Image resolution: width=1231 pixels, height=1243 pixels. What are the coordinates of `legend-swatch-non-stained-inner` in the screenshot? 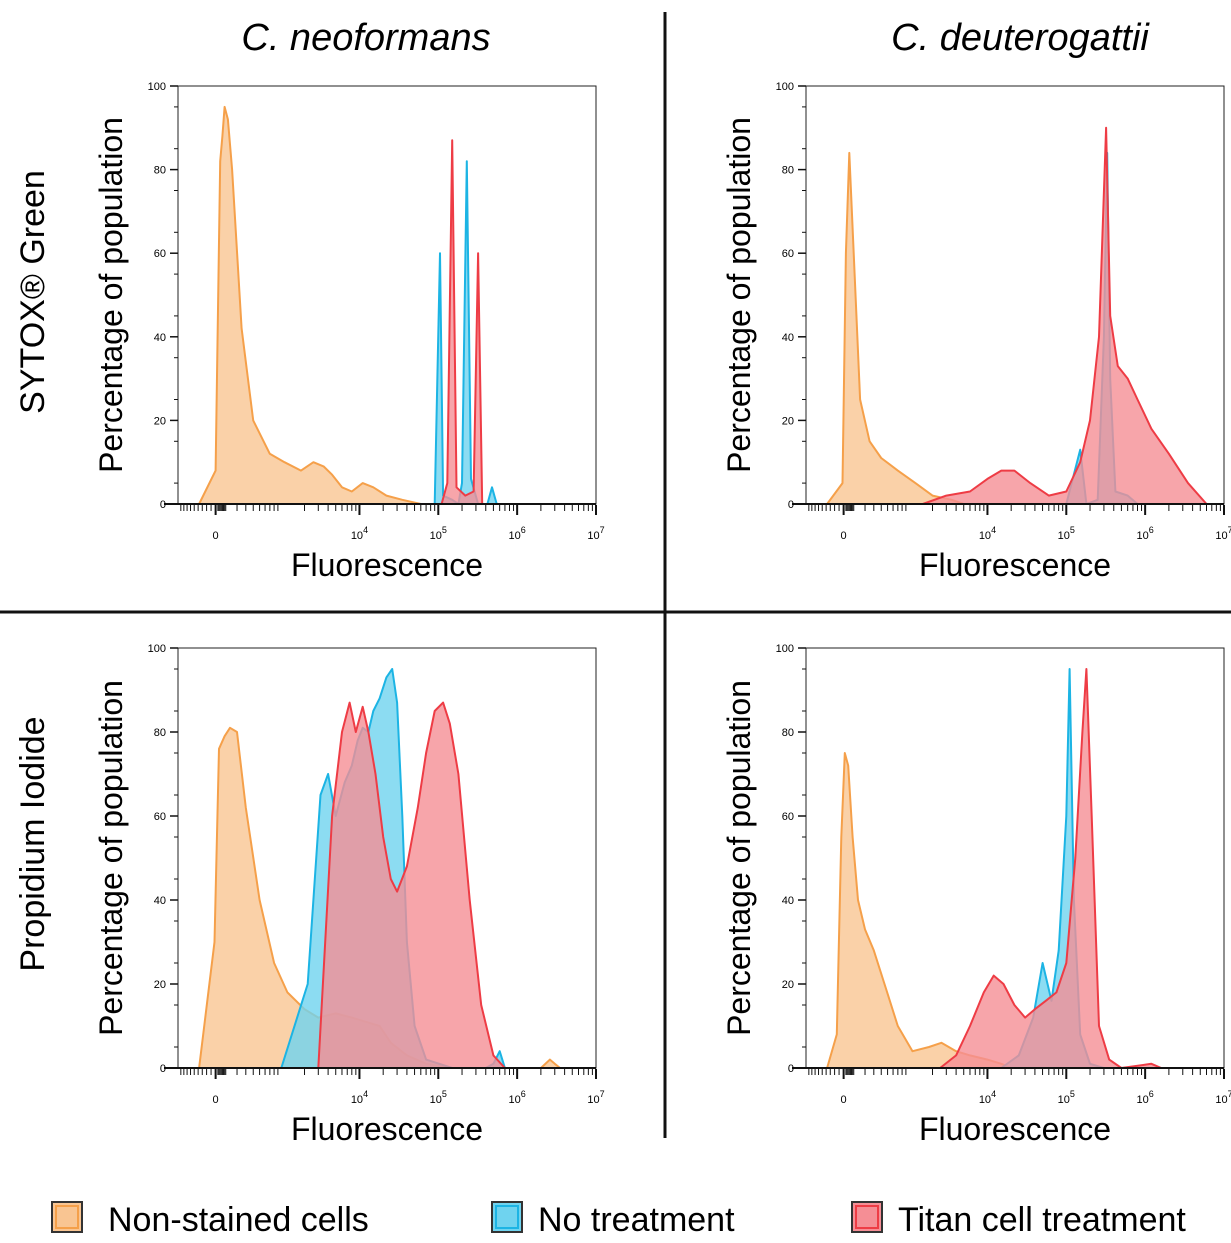 It's located at (67, 1217).